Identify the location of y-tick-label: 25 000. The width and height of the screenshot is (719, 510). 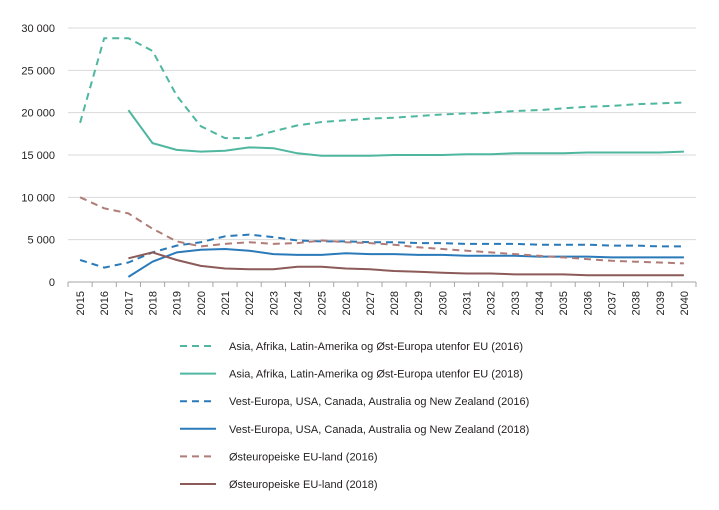
(38, 71).